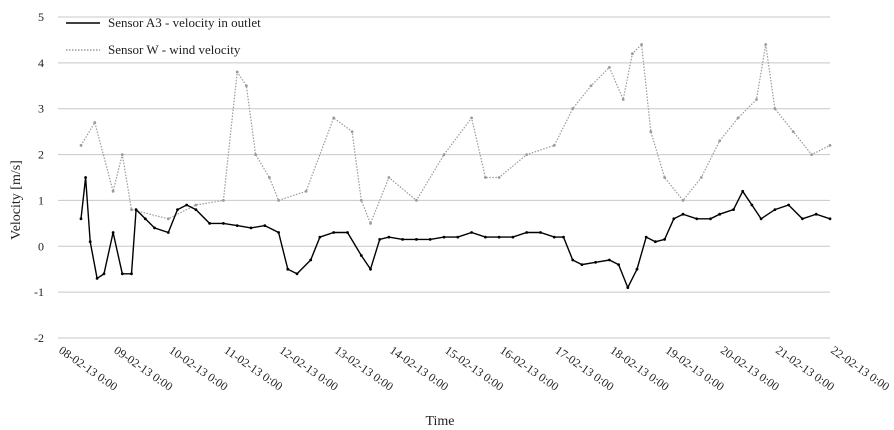 The height and width of the screenshot is (430, 894). What do you see at coordinates (41, 63) in the screenshot?
I see `y-tick-label: 4` at bounding box center [41, 63].